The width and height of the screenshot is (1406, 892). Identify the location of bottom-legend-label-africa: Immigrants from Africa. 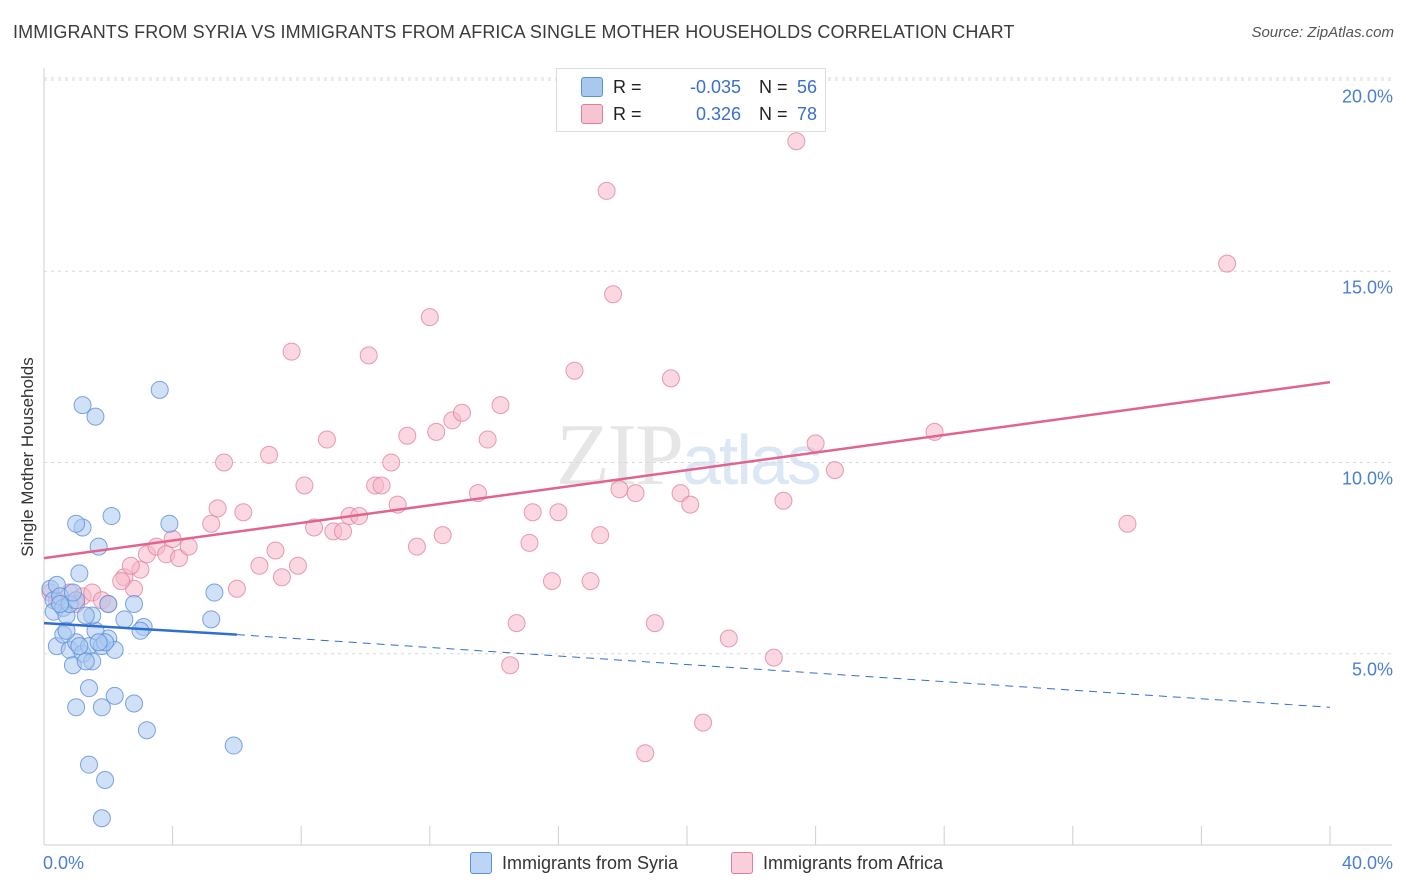
(853, 863).